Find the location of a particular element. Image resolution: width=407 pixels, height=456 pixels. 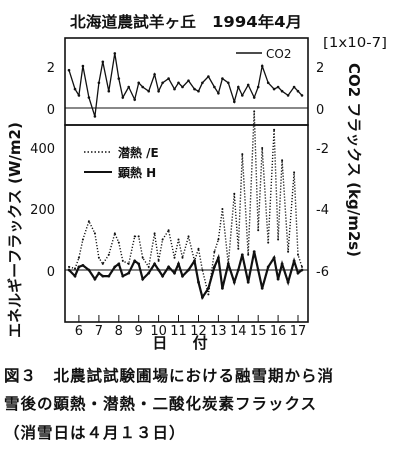

station-title: 北海道農試羊ヶ丘 is located at coordinates (133, 22).